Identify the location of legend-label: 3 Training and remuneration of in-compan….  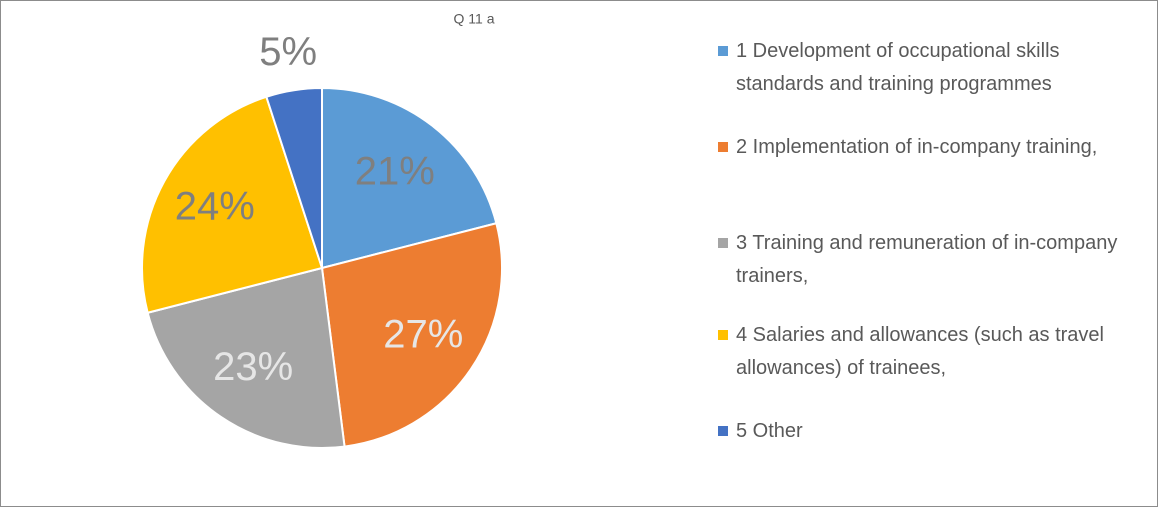
(927, 259).